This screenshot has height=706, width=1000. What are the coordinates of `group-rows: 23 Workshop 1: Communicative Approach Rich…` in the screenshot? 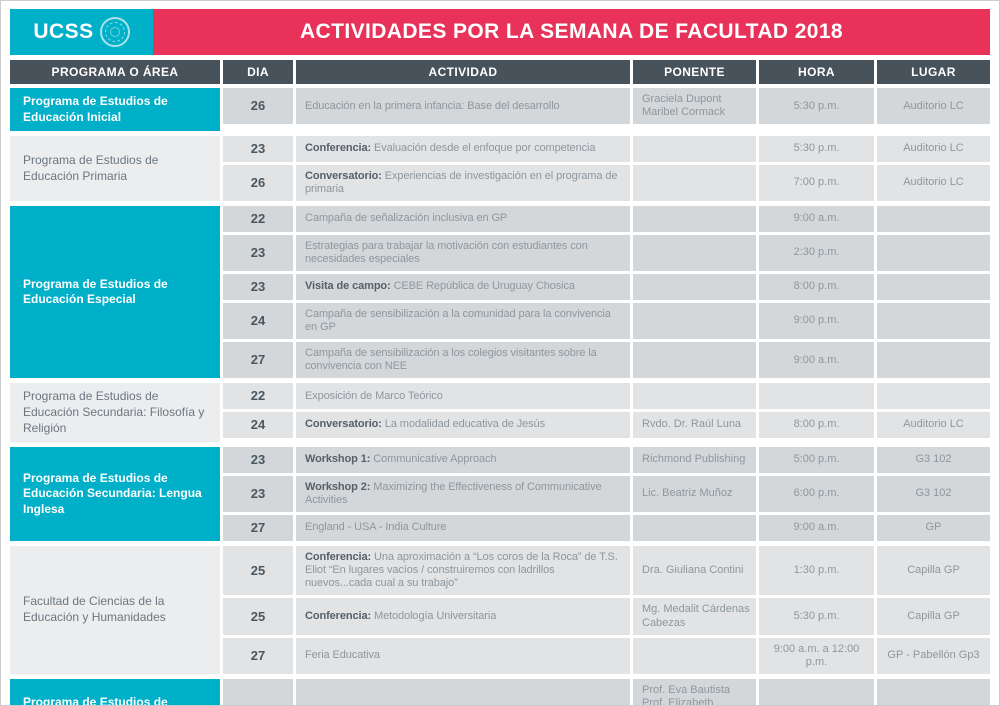 It's located at (606, 494).